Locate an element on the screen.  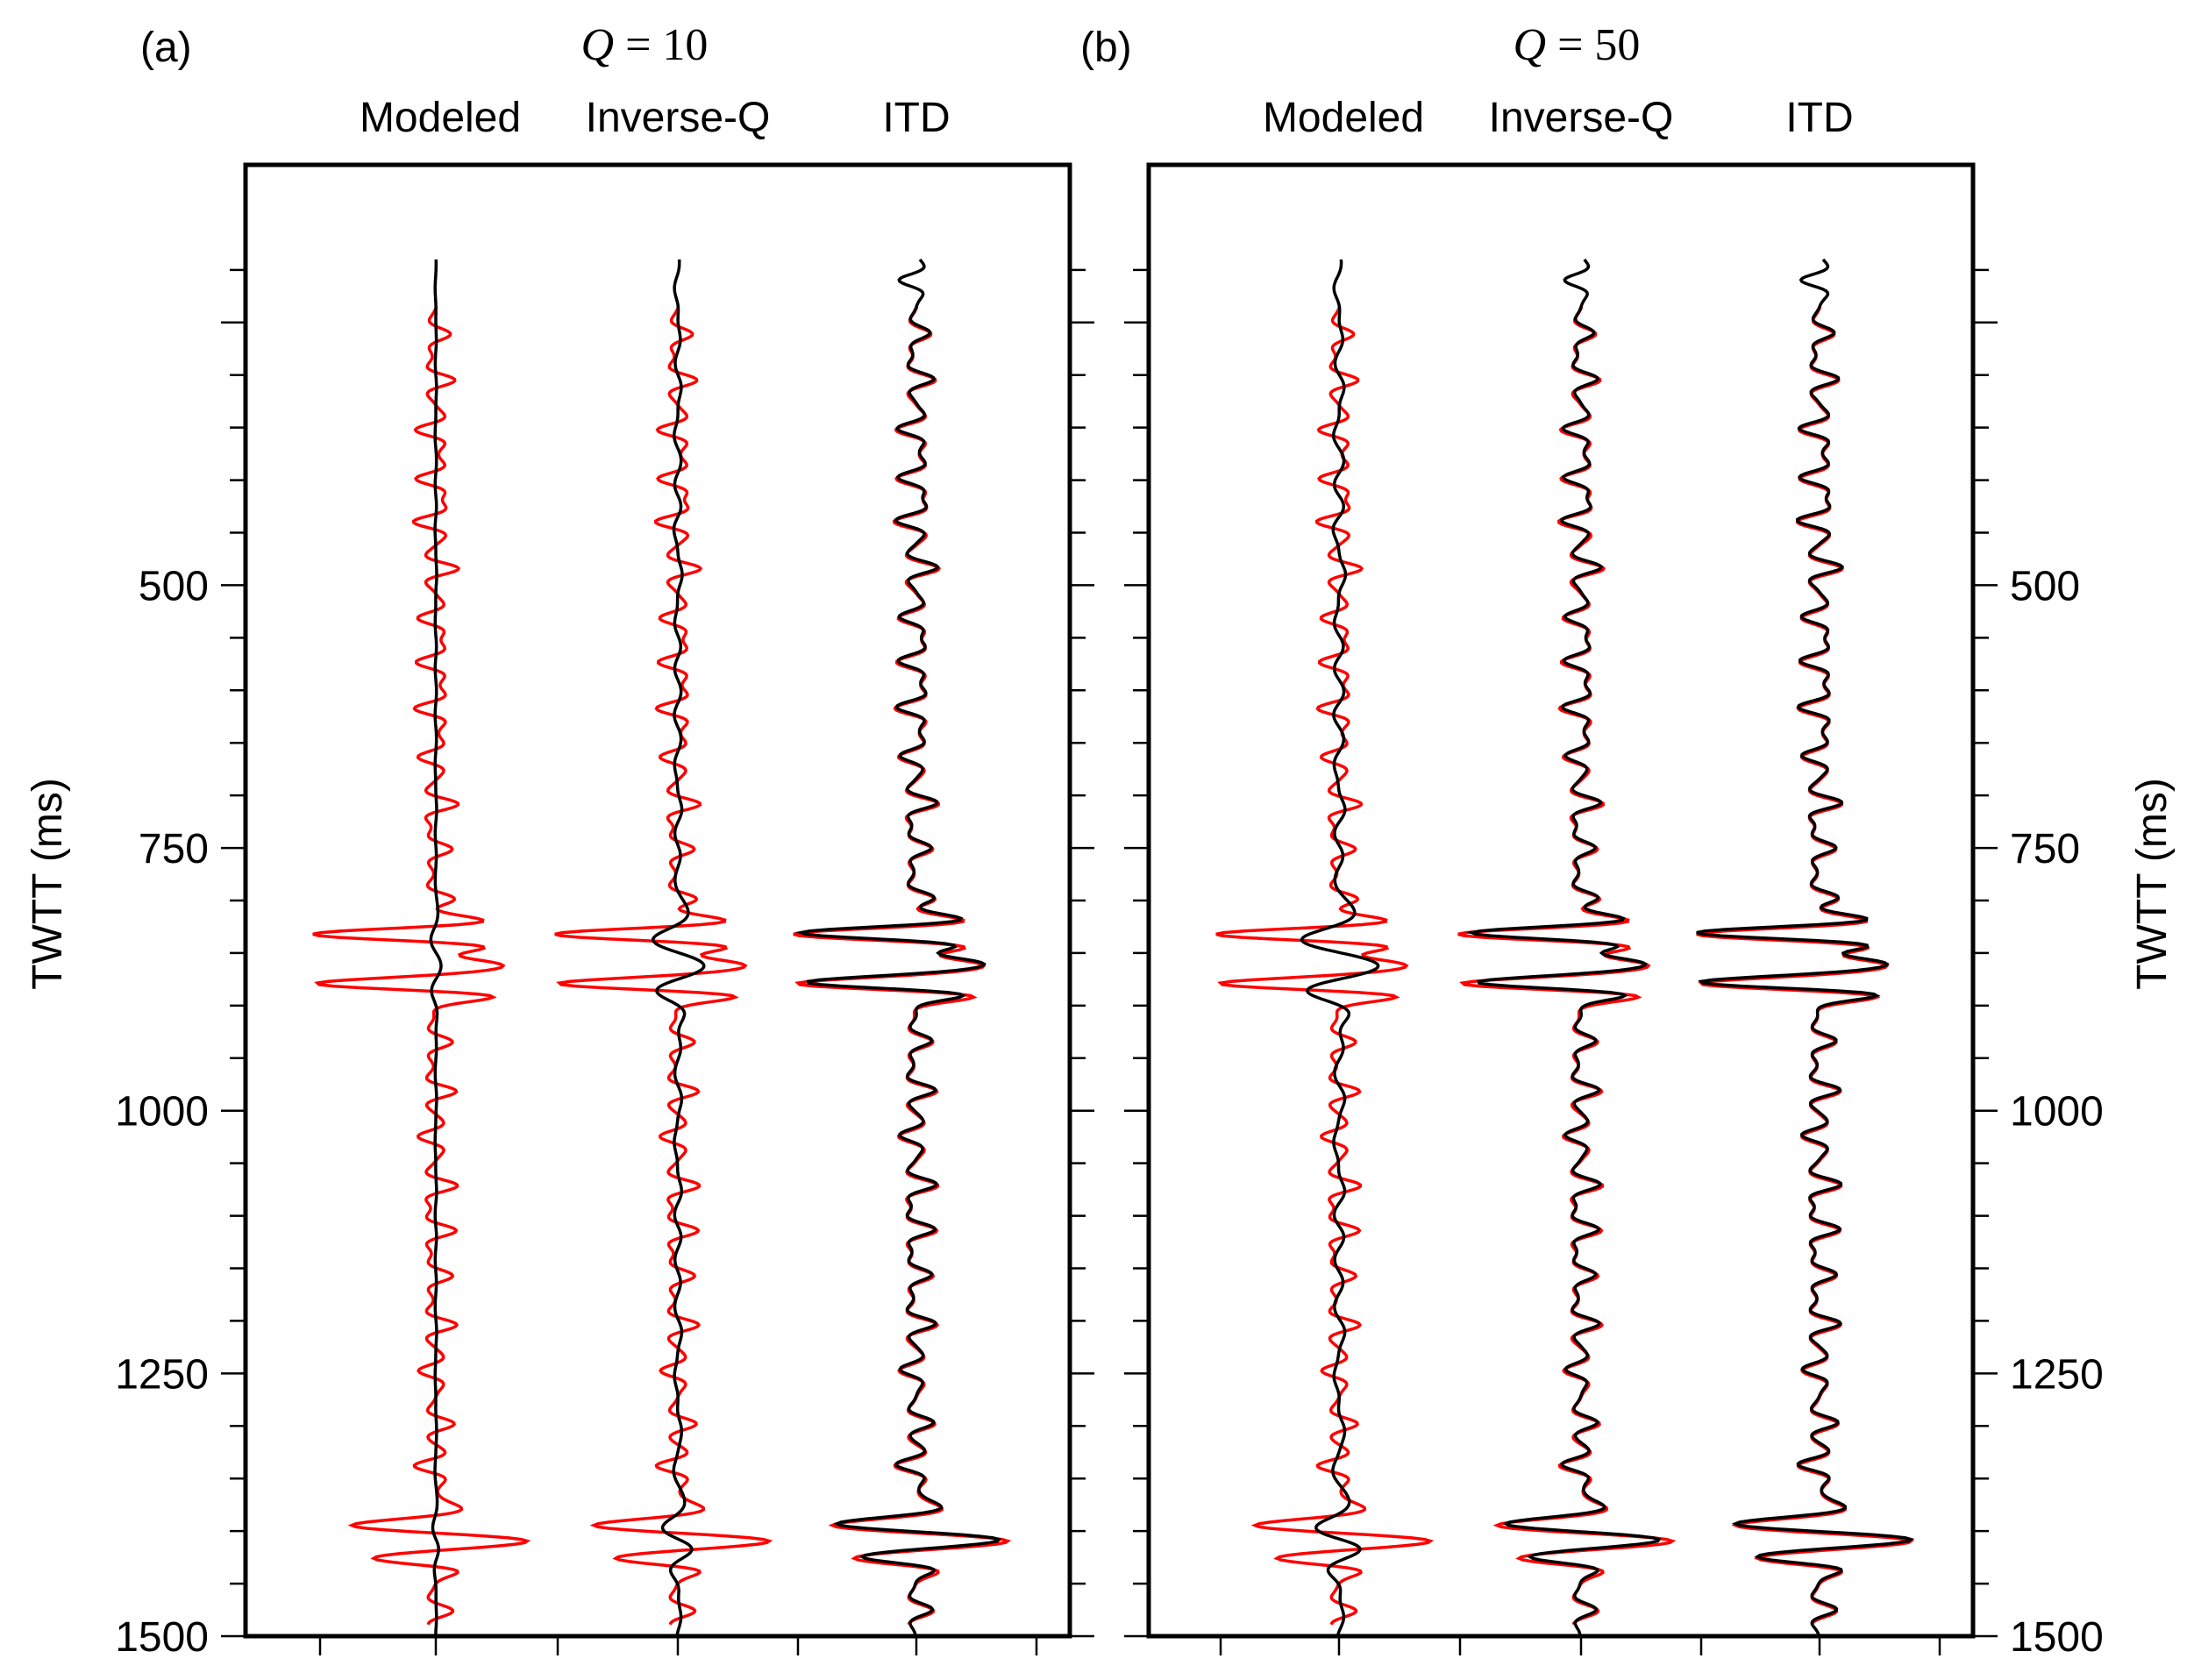
panel-a-trace-label-itd: ITD is located at coordinates (916, 118).